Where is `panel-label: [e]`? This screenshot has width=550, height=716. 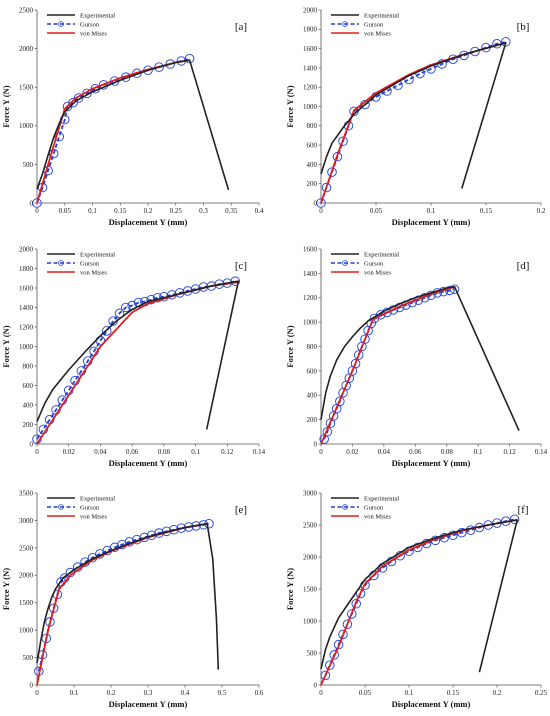
panel-label: [e] is located at coordinates (241, 510).